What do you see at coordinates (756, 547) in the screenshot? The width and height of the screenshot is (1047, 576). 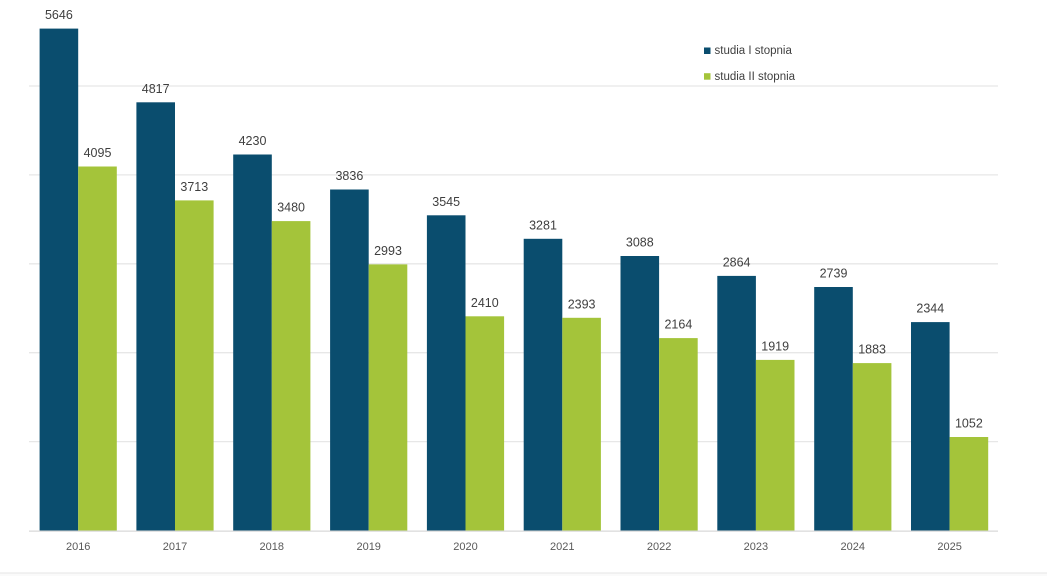 I see `svg-text: 2023` at bounding box center [756, 547].